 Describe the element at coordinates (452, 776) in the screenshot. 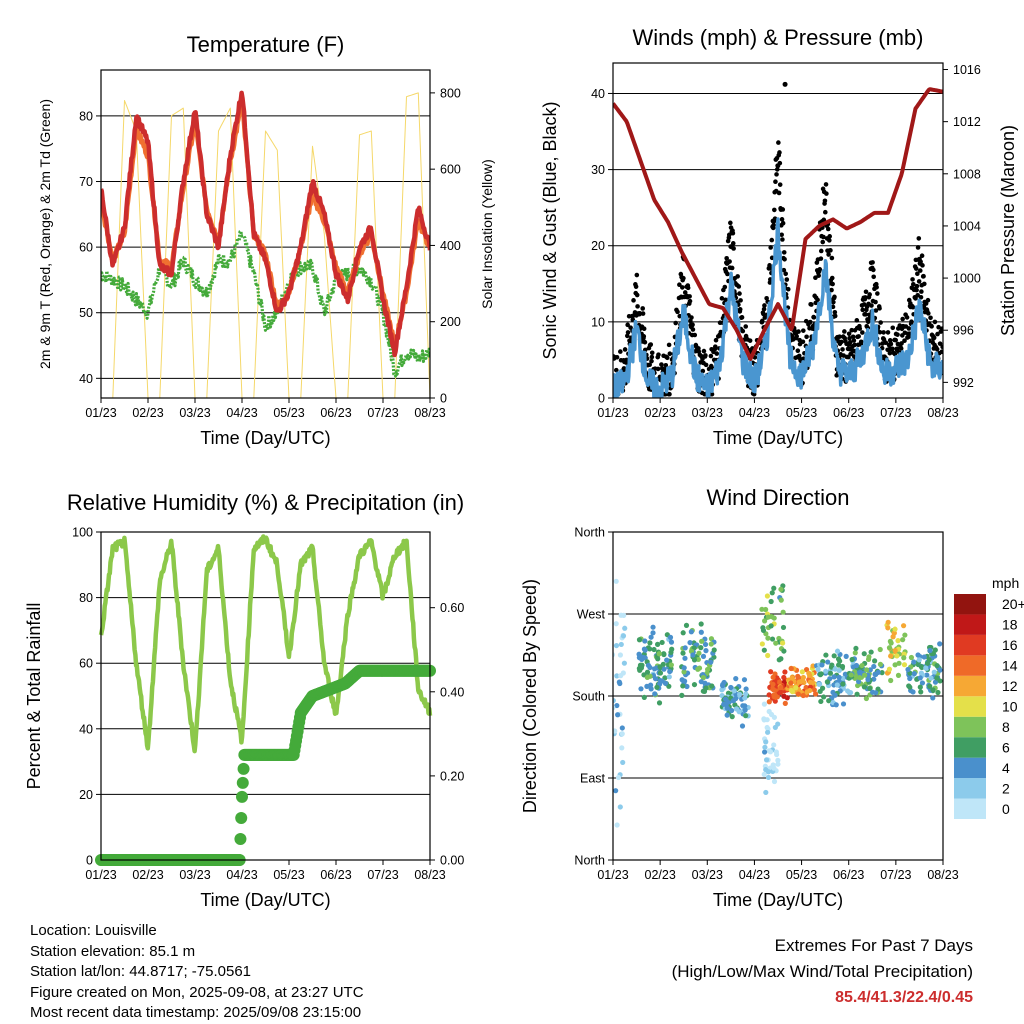

I see `y-right-tick-label: 0.20` at that location.